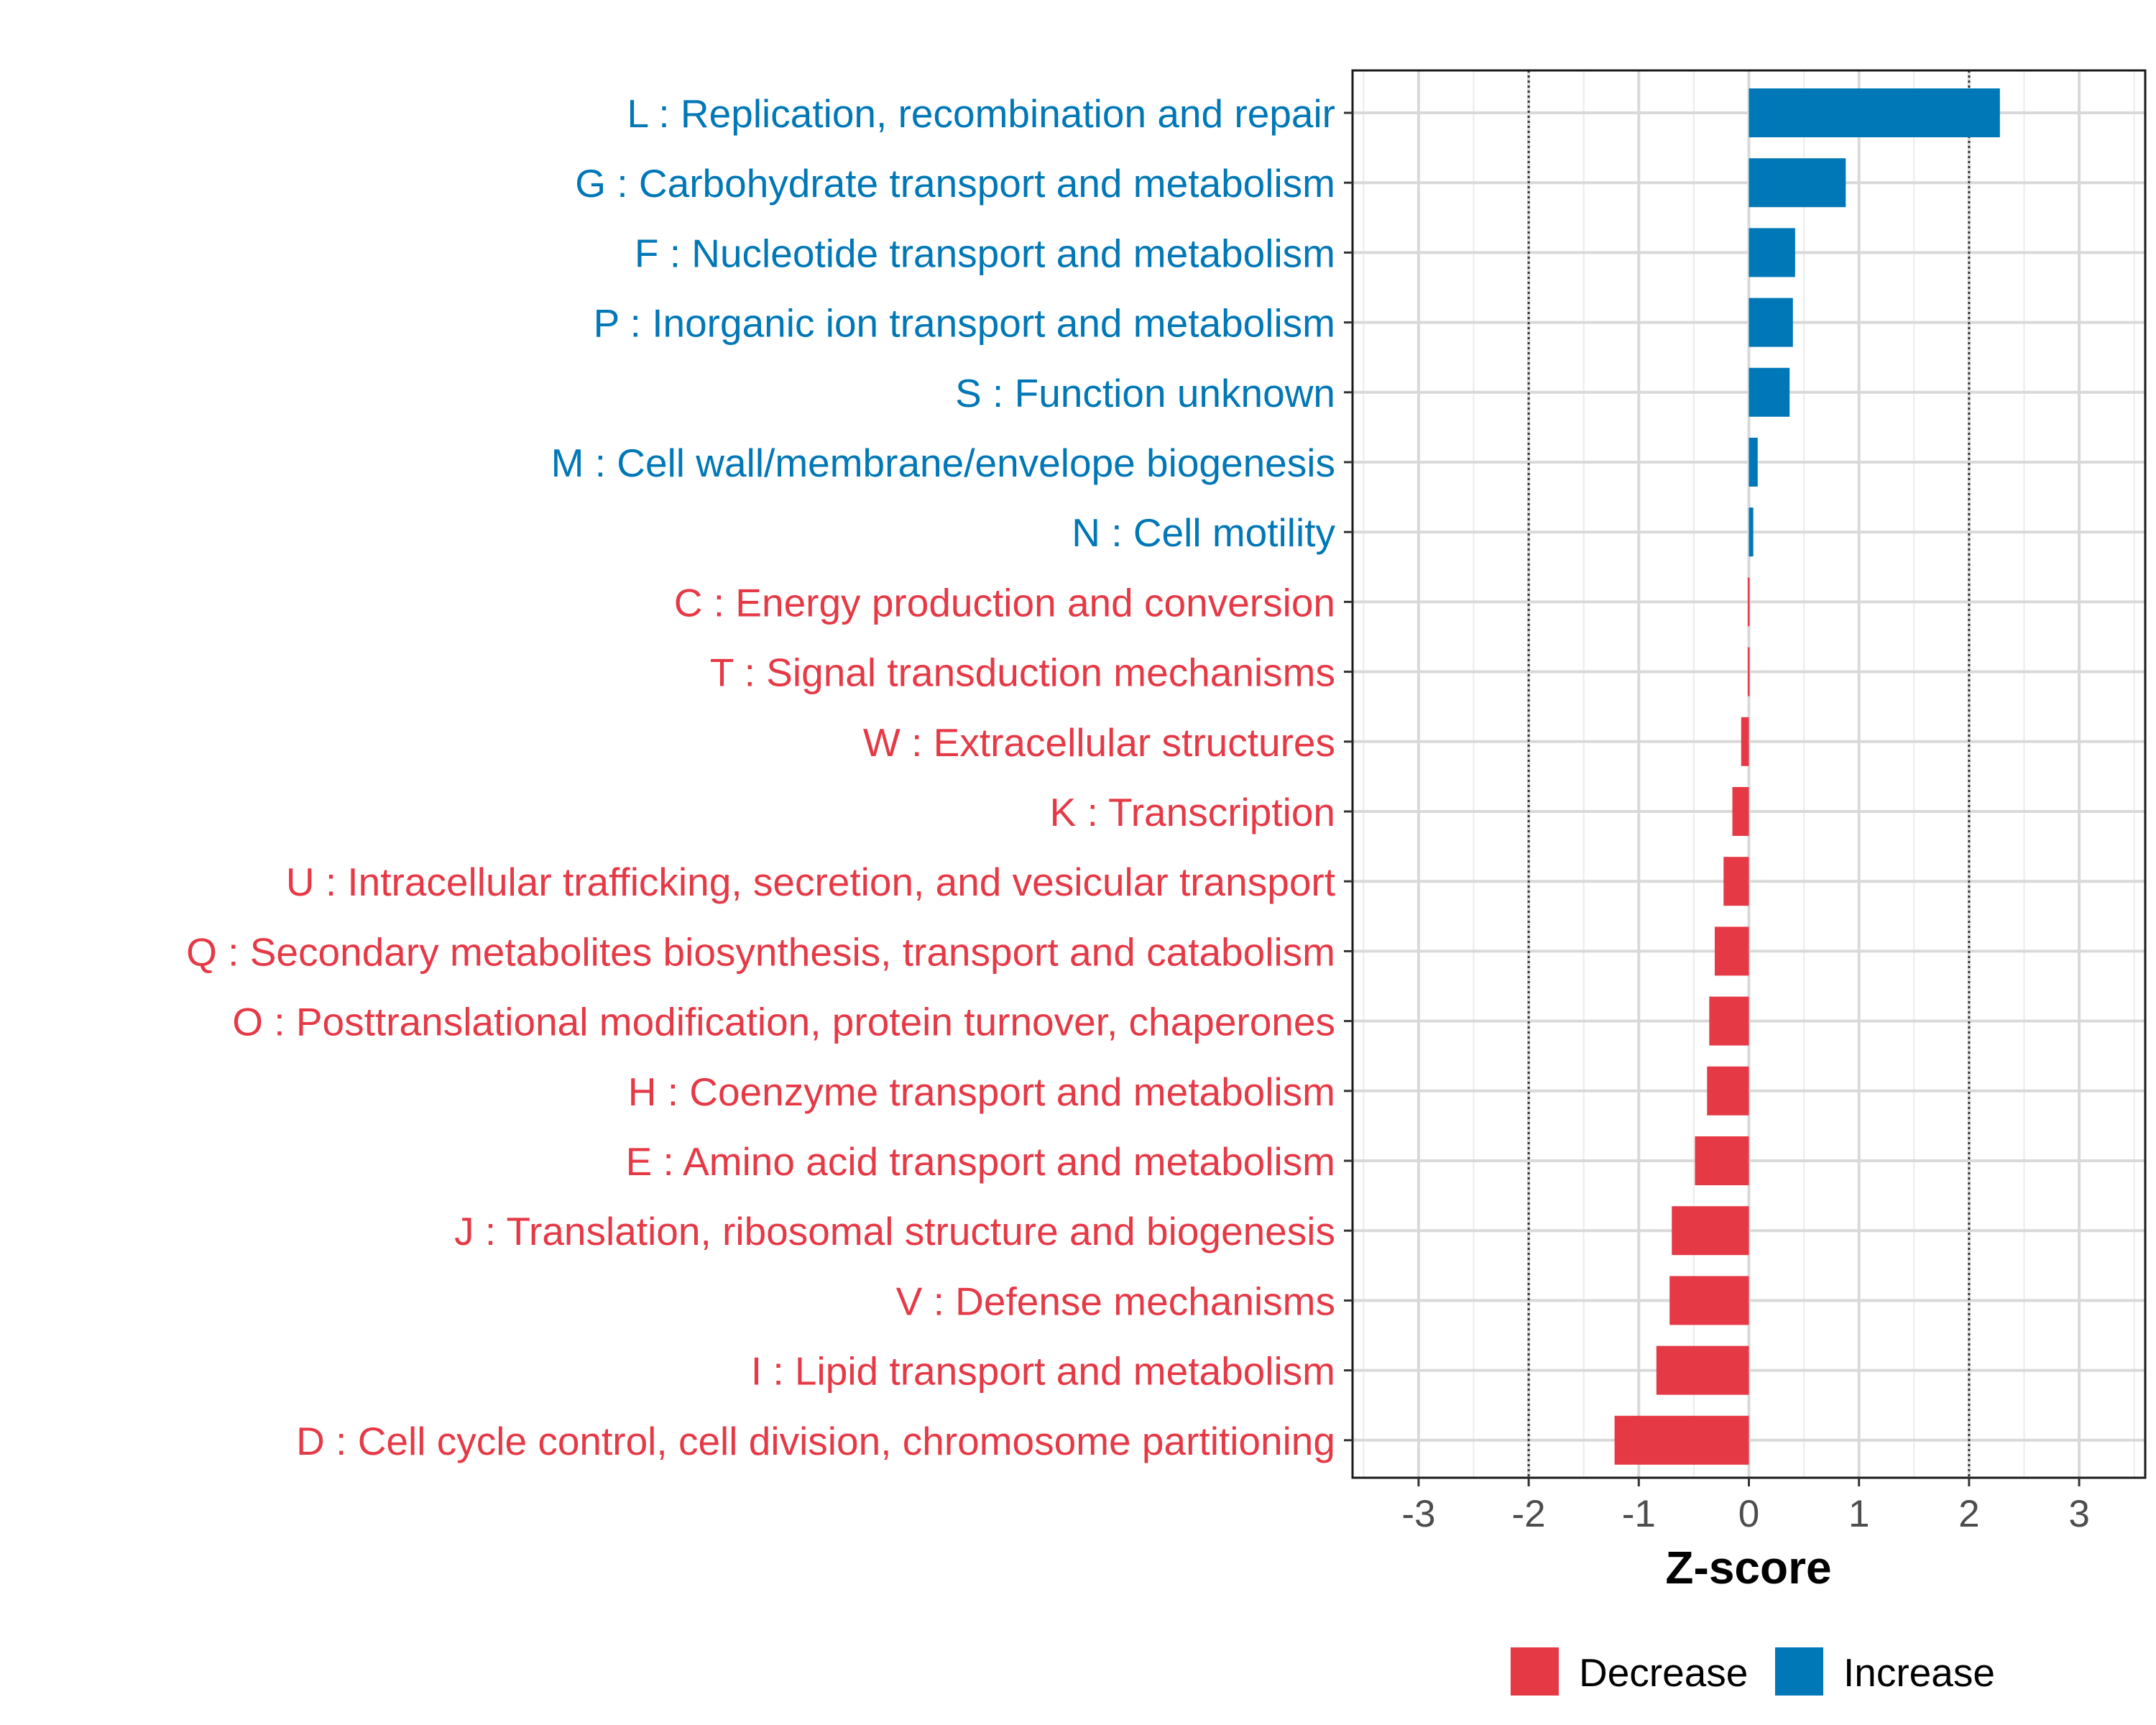 The image size is (2156, 1725). I want to click on y-tick-label: K : Transcription, so click(1192, 812).